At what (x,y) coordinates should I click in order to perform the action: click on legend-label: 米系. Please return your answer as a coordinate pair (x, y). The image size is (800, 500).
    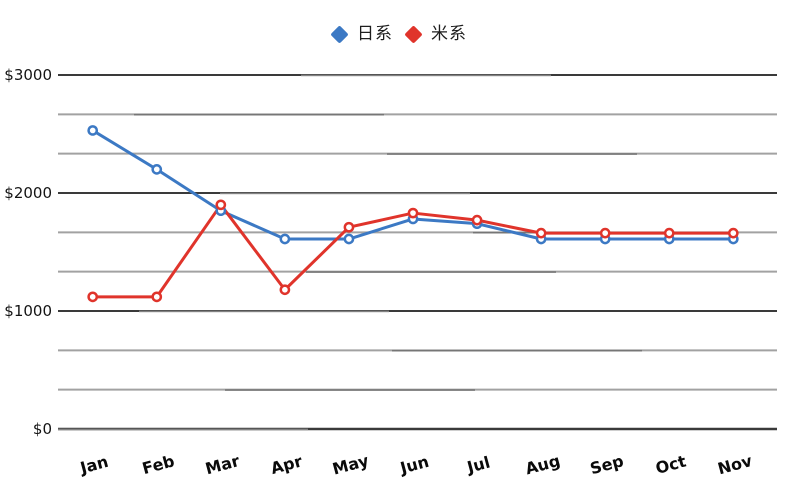
    Looking at the image, I should click on (449, 34).